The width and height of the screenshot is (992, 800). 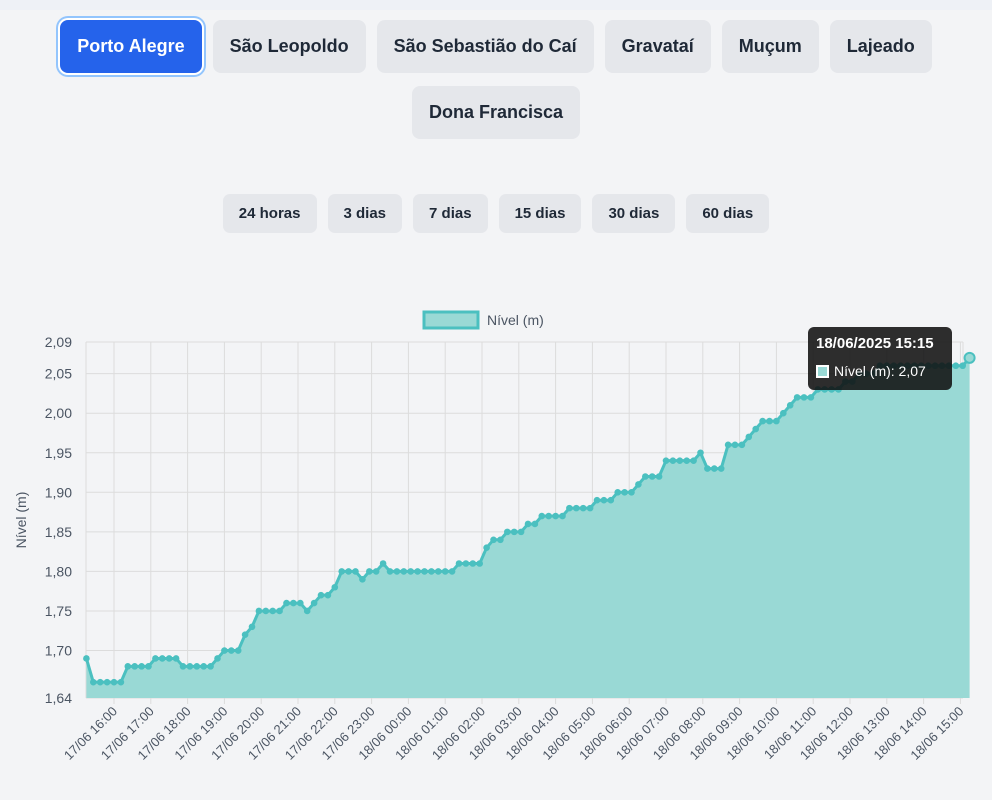 I want to click on station-button-dona-francisca: Dona Francisca, so click(x=496, y=112).